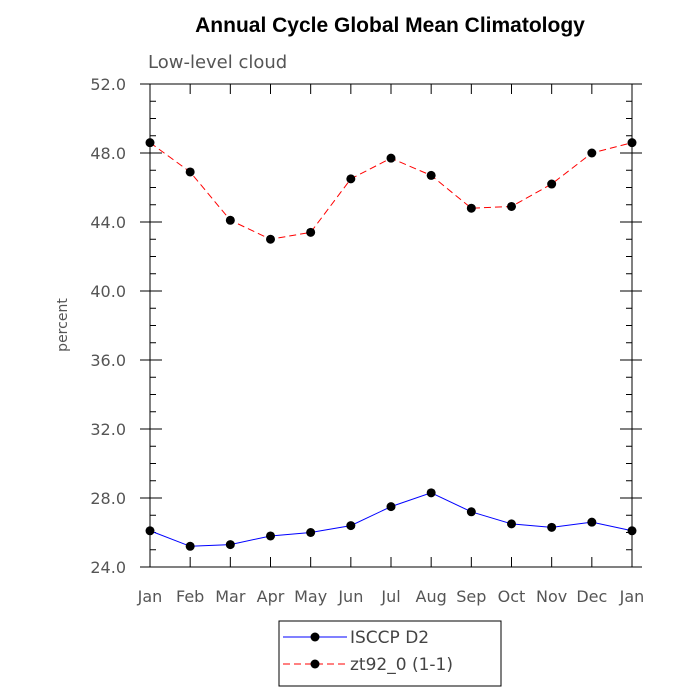  What do you see at coordinates (551, 596) in the screenshot?
I see `x-tick-label: Nov` at bounding box center [551, 596].